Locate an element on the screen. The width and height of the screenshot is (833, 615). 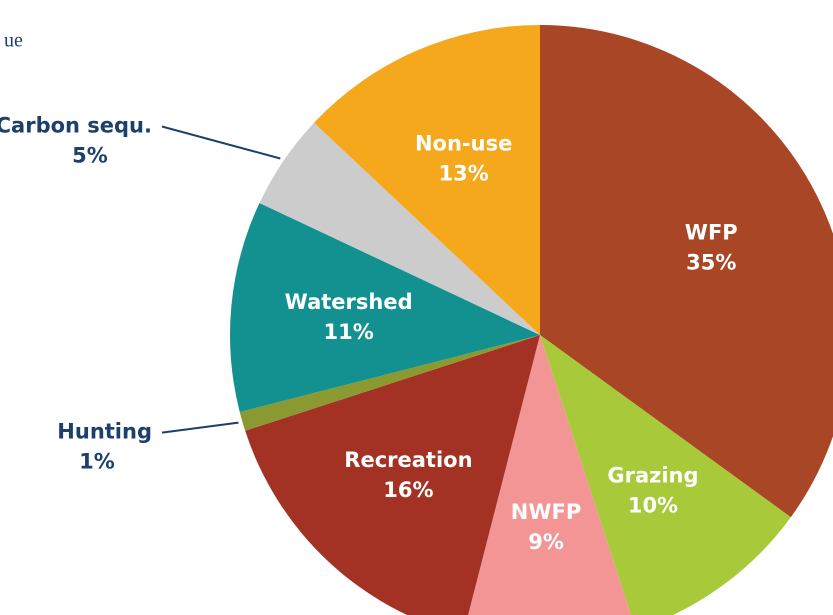
slice-label: Hunting is located at coordinates (104, 432).